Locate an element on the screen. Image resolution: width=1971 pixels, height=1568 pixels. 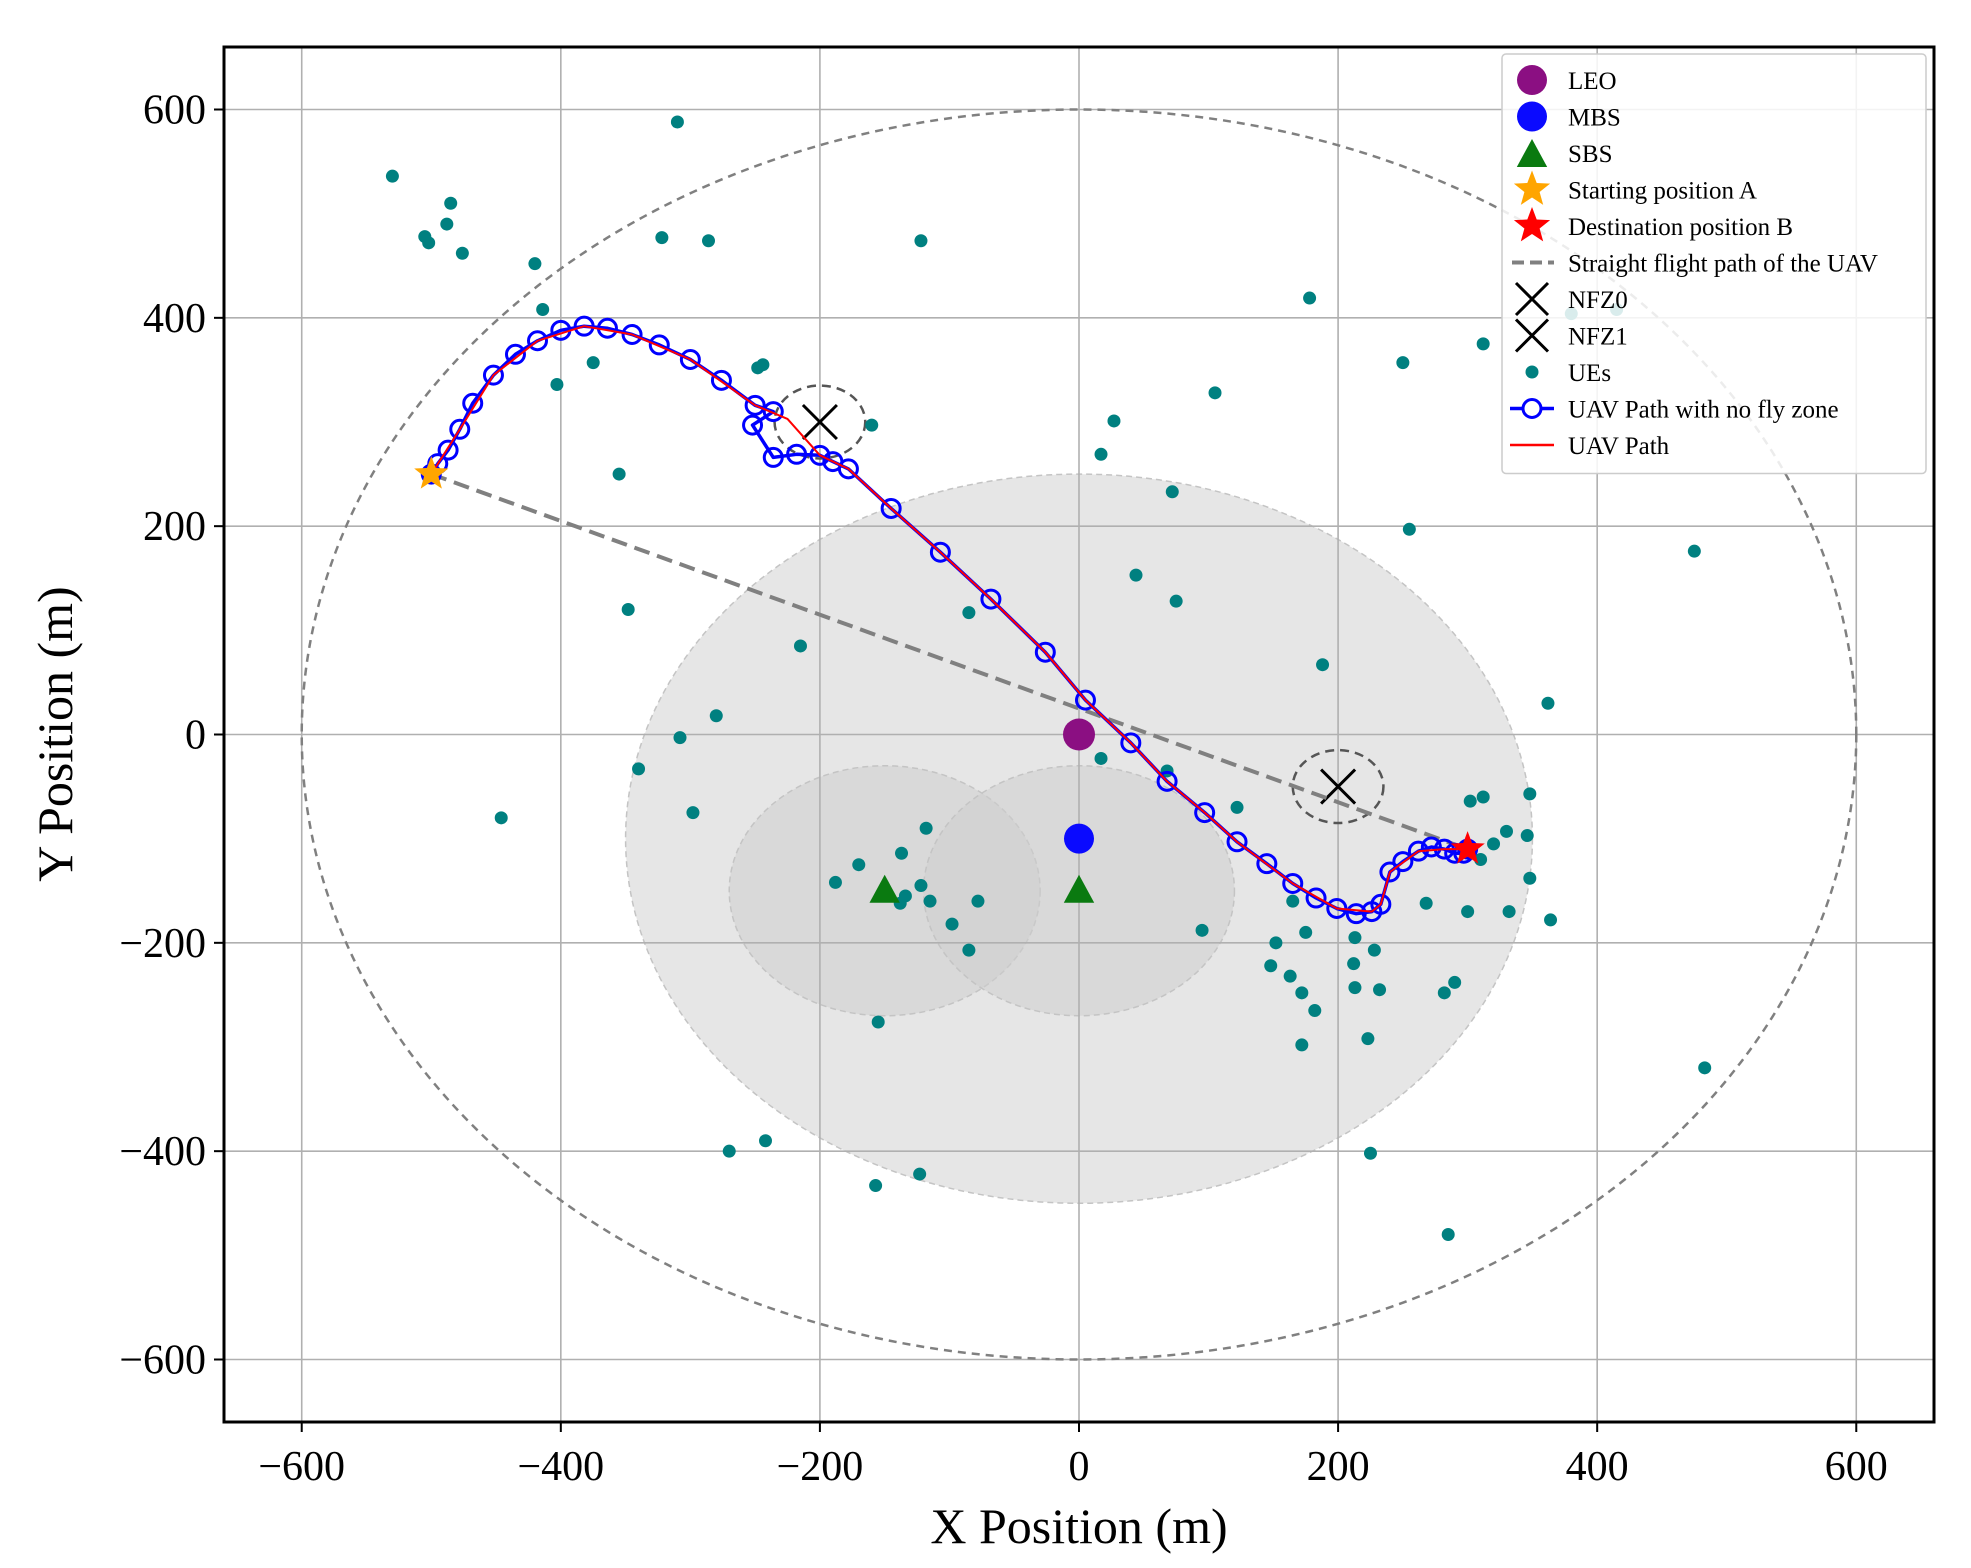
legend-label-straight-flight-path-of-the-uav: Straight flight path of the UAV is located at coordinates (1723, 264).